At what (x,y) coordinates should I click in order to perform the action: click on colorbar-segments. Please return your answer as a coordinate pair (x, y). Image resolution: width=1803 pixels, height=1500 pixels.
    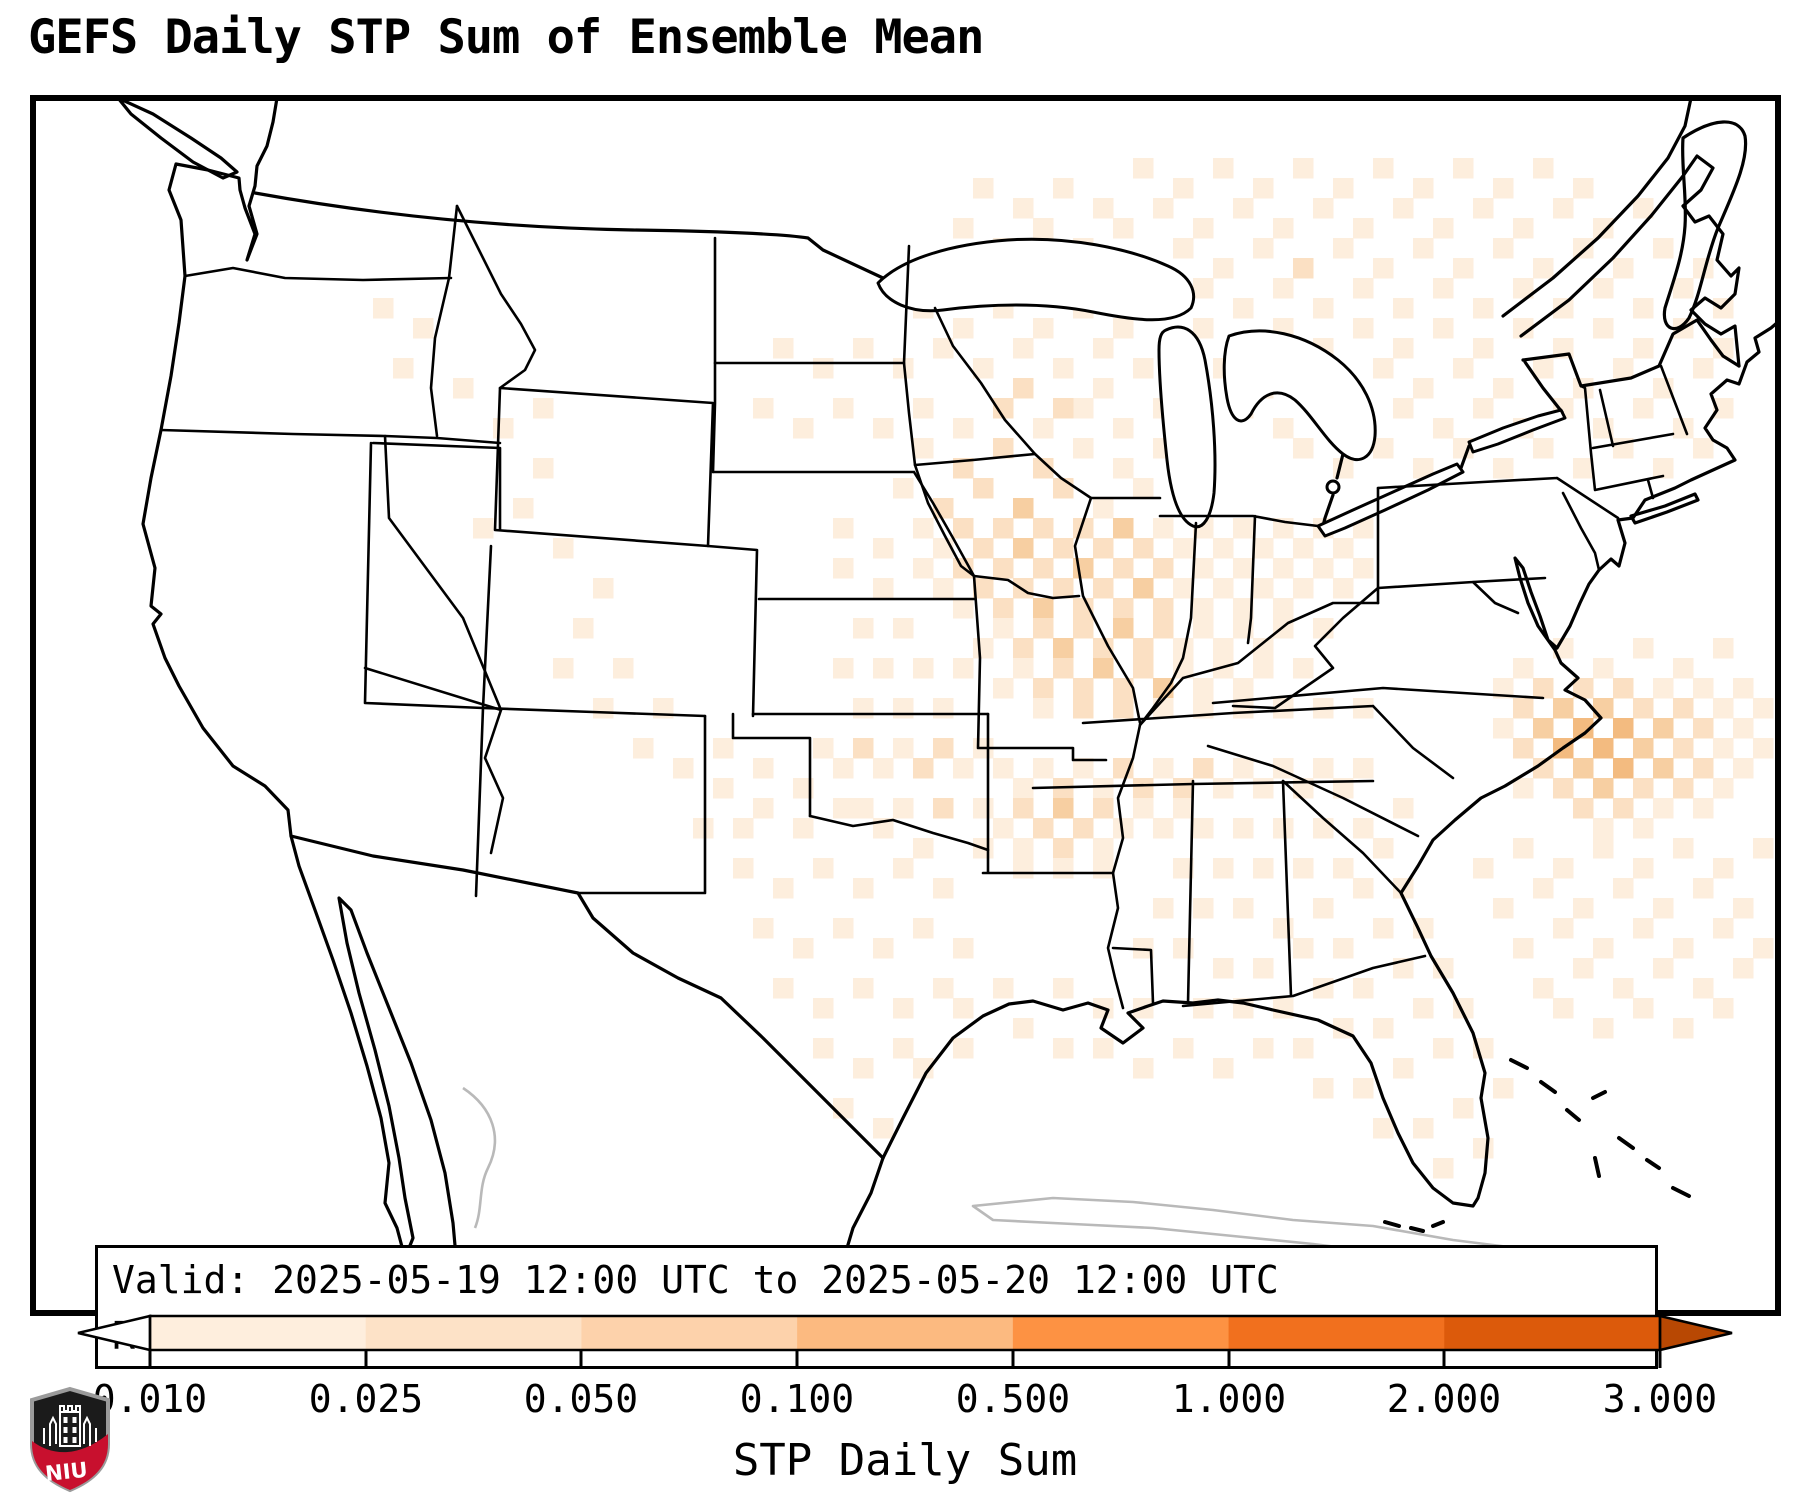
    Looking at the image, I should click on (905, 1333).